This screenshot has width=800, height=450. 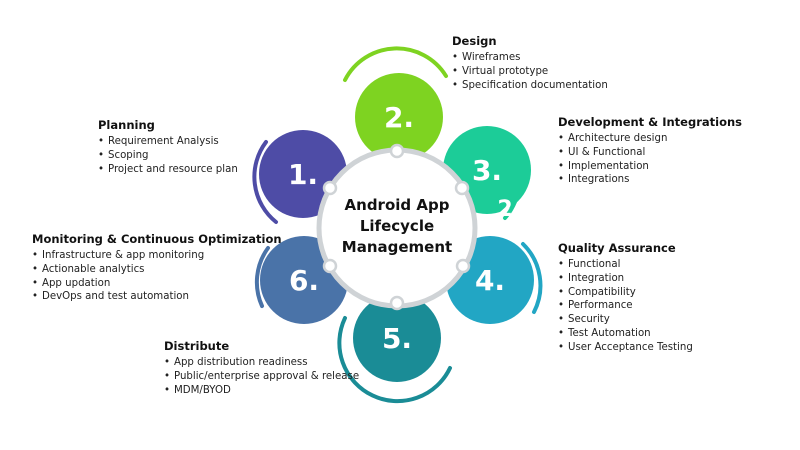 I want to click on center-title-line-2: Lifecycle, so click(x=397, y=226).